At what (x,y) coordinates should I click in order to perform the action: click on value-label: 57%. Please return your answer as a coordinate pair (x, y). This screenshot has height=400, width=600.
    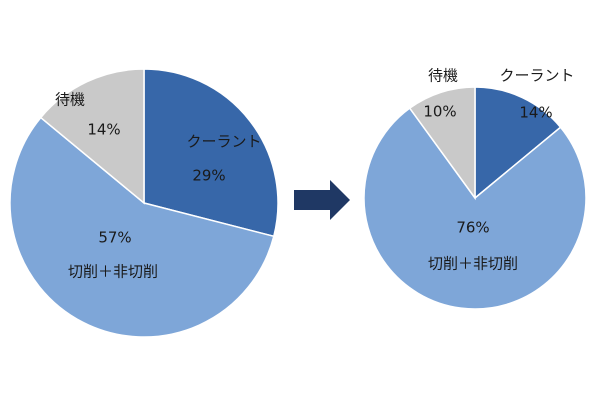
    Looking at the image, I should click on (114, 238).